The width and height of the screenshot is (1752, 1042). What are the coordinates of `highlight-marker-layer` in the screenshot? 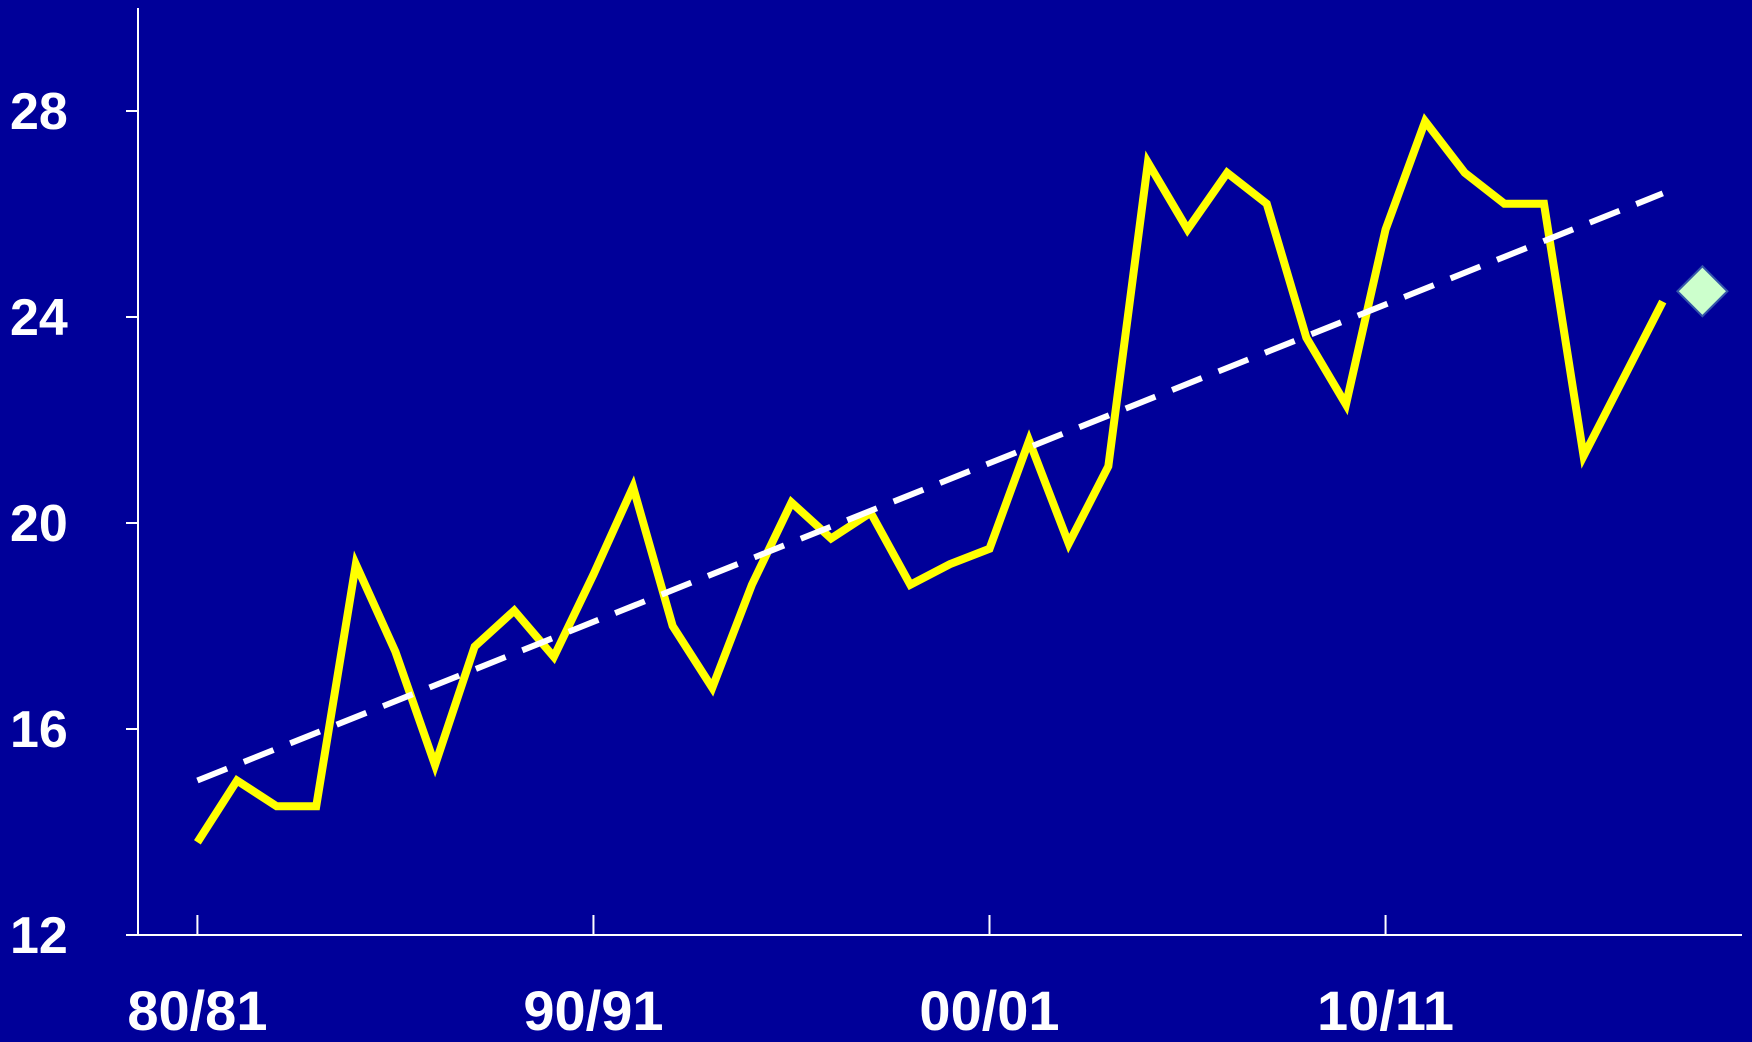 It's located at (1702, 291).